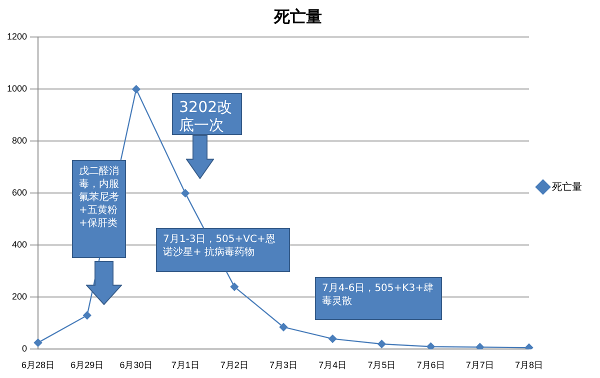  What do you see at coordinates (378, 298) in the screenshot?
I see `callout-box: 7月4-6日，505+K3+肆毒灵散` at bounding box center [378, 298].